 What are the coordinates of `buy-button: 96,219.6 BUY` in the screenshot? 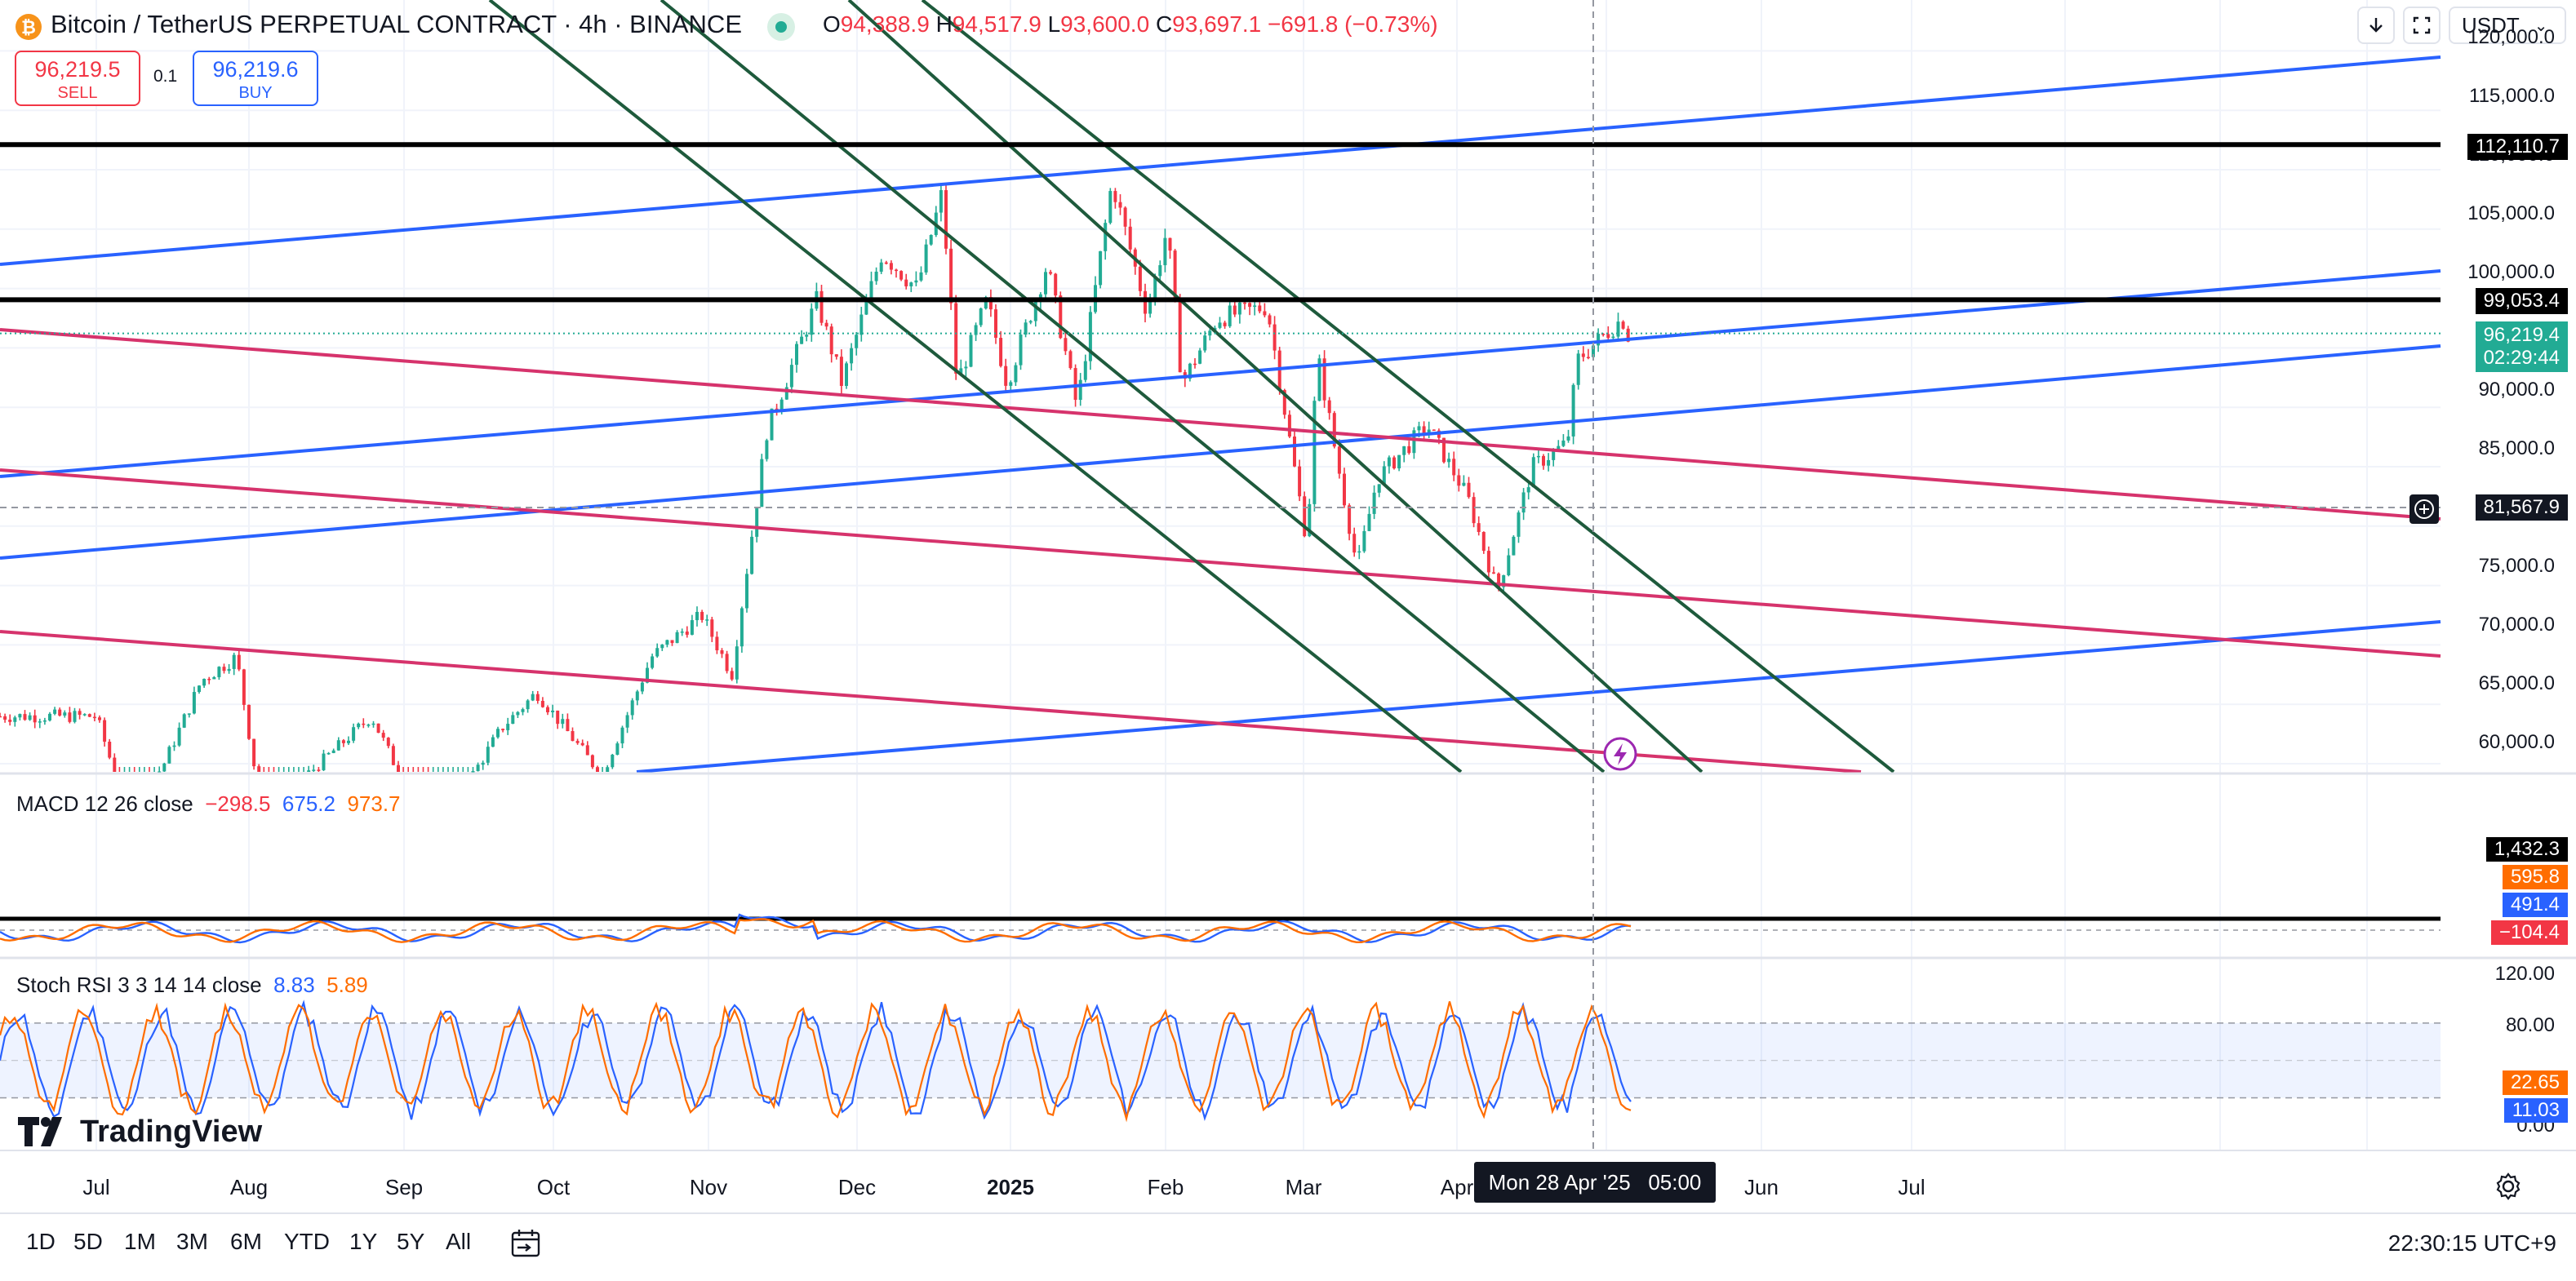 It's located at (255, 78).